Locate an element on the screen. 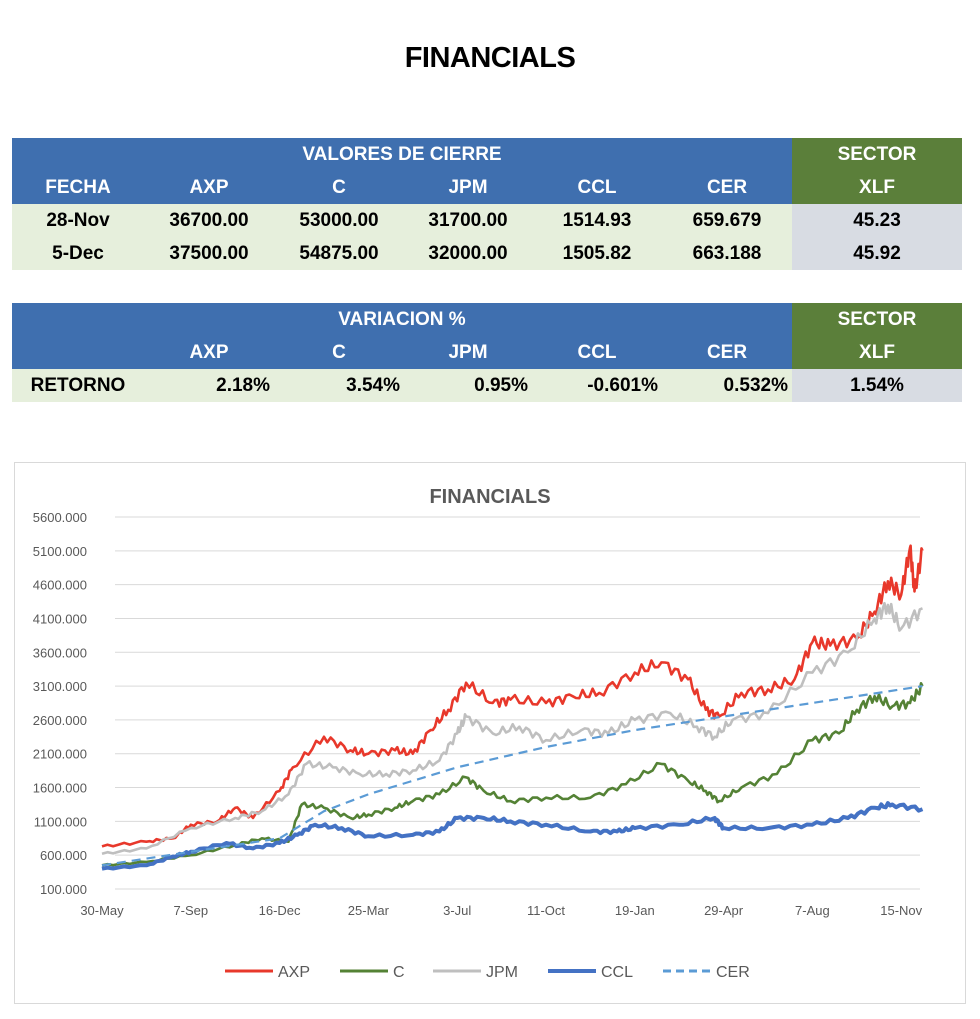  cell: RETORNO is located at coordinates (78, 385).